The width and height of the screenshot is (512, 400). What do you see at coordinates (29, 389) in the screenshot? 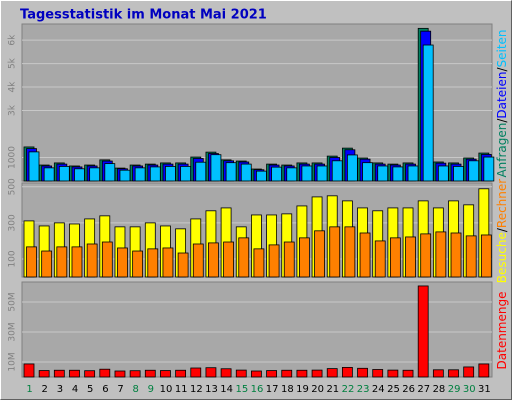
I see `x-tick-label: 1` at bounding box center [29, 389].